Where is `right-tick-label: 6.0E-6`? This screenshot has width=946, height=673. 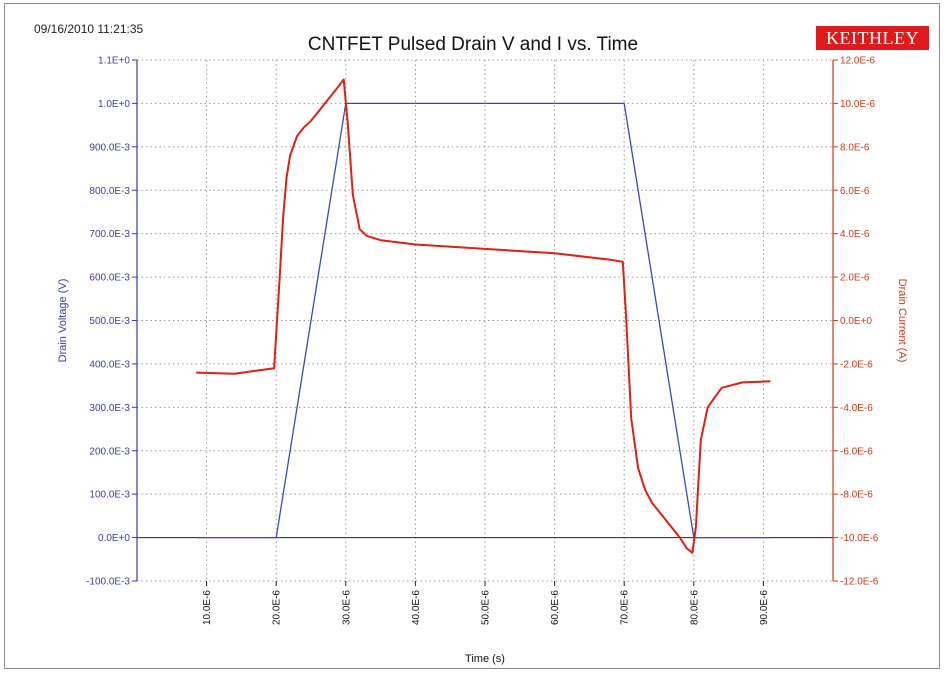 right-tick-label: 6.0E-6 is located at coordinates (855, 191).